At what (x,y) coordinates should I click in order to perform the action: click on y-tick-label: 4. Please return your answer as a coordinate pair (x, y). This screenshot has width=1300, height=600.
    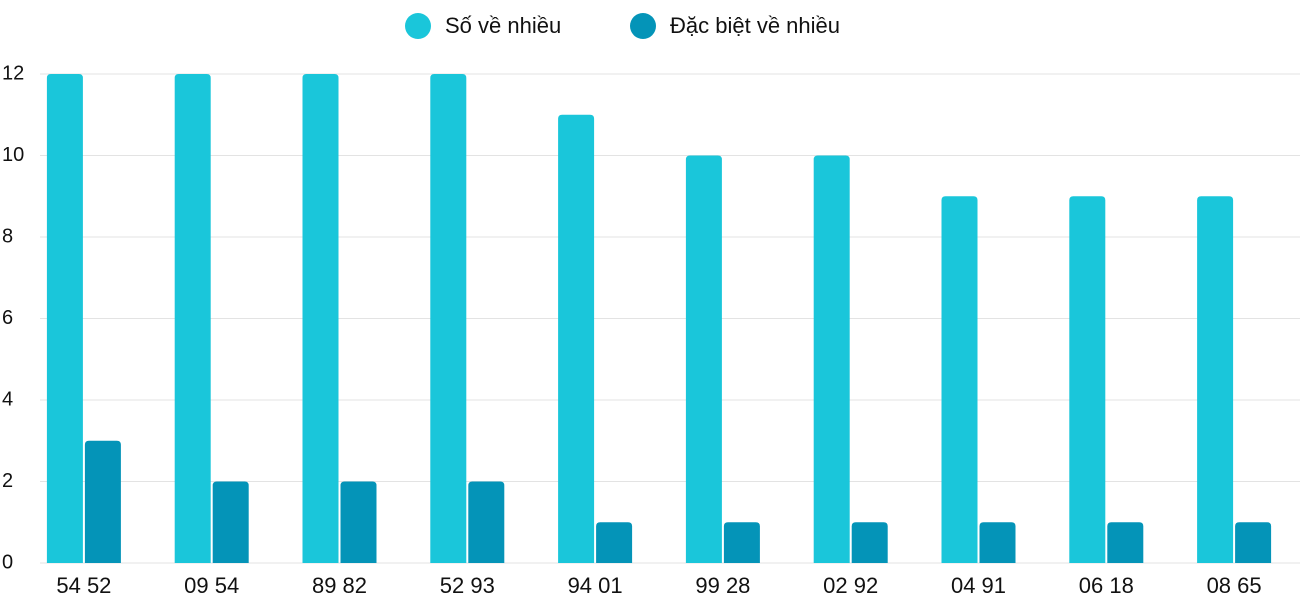
    Looking at the image, I should click on (7, 399).